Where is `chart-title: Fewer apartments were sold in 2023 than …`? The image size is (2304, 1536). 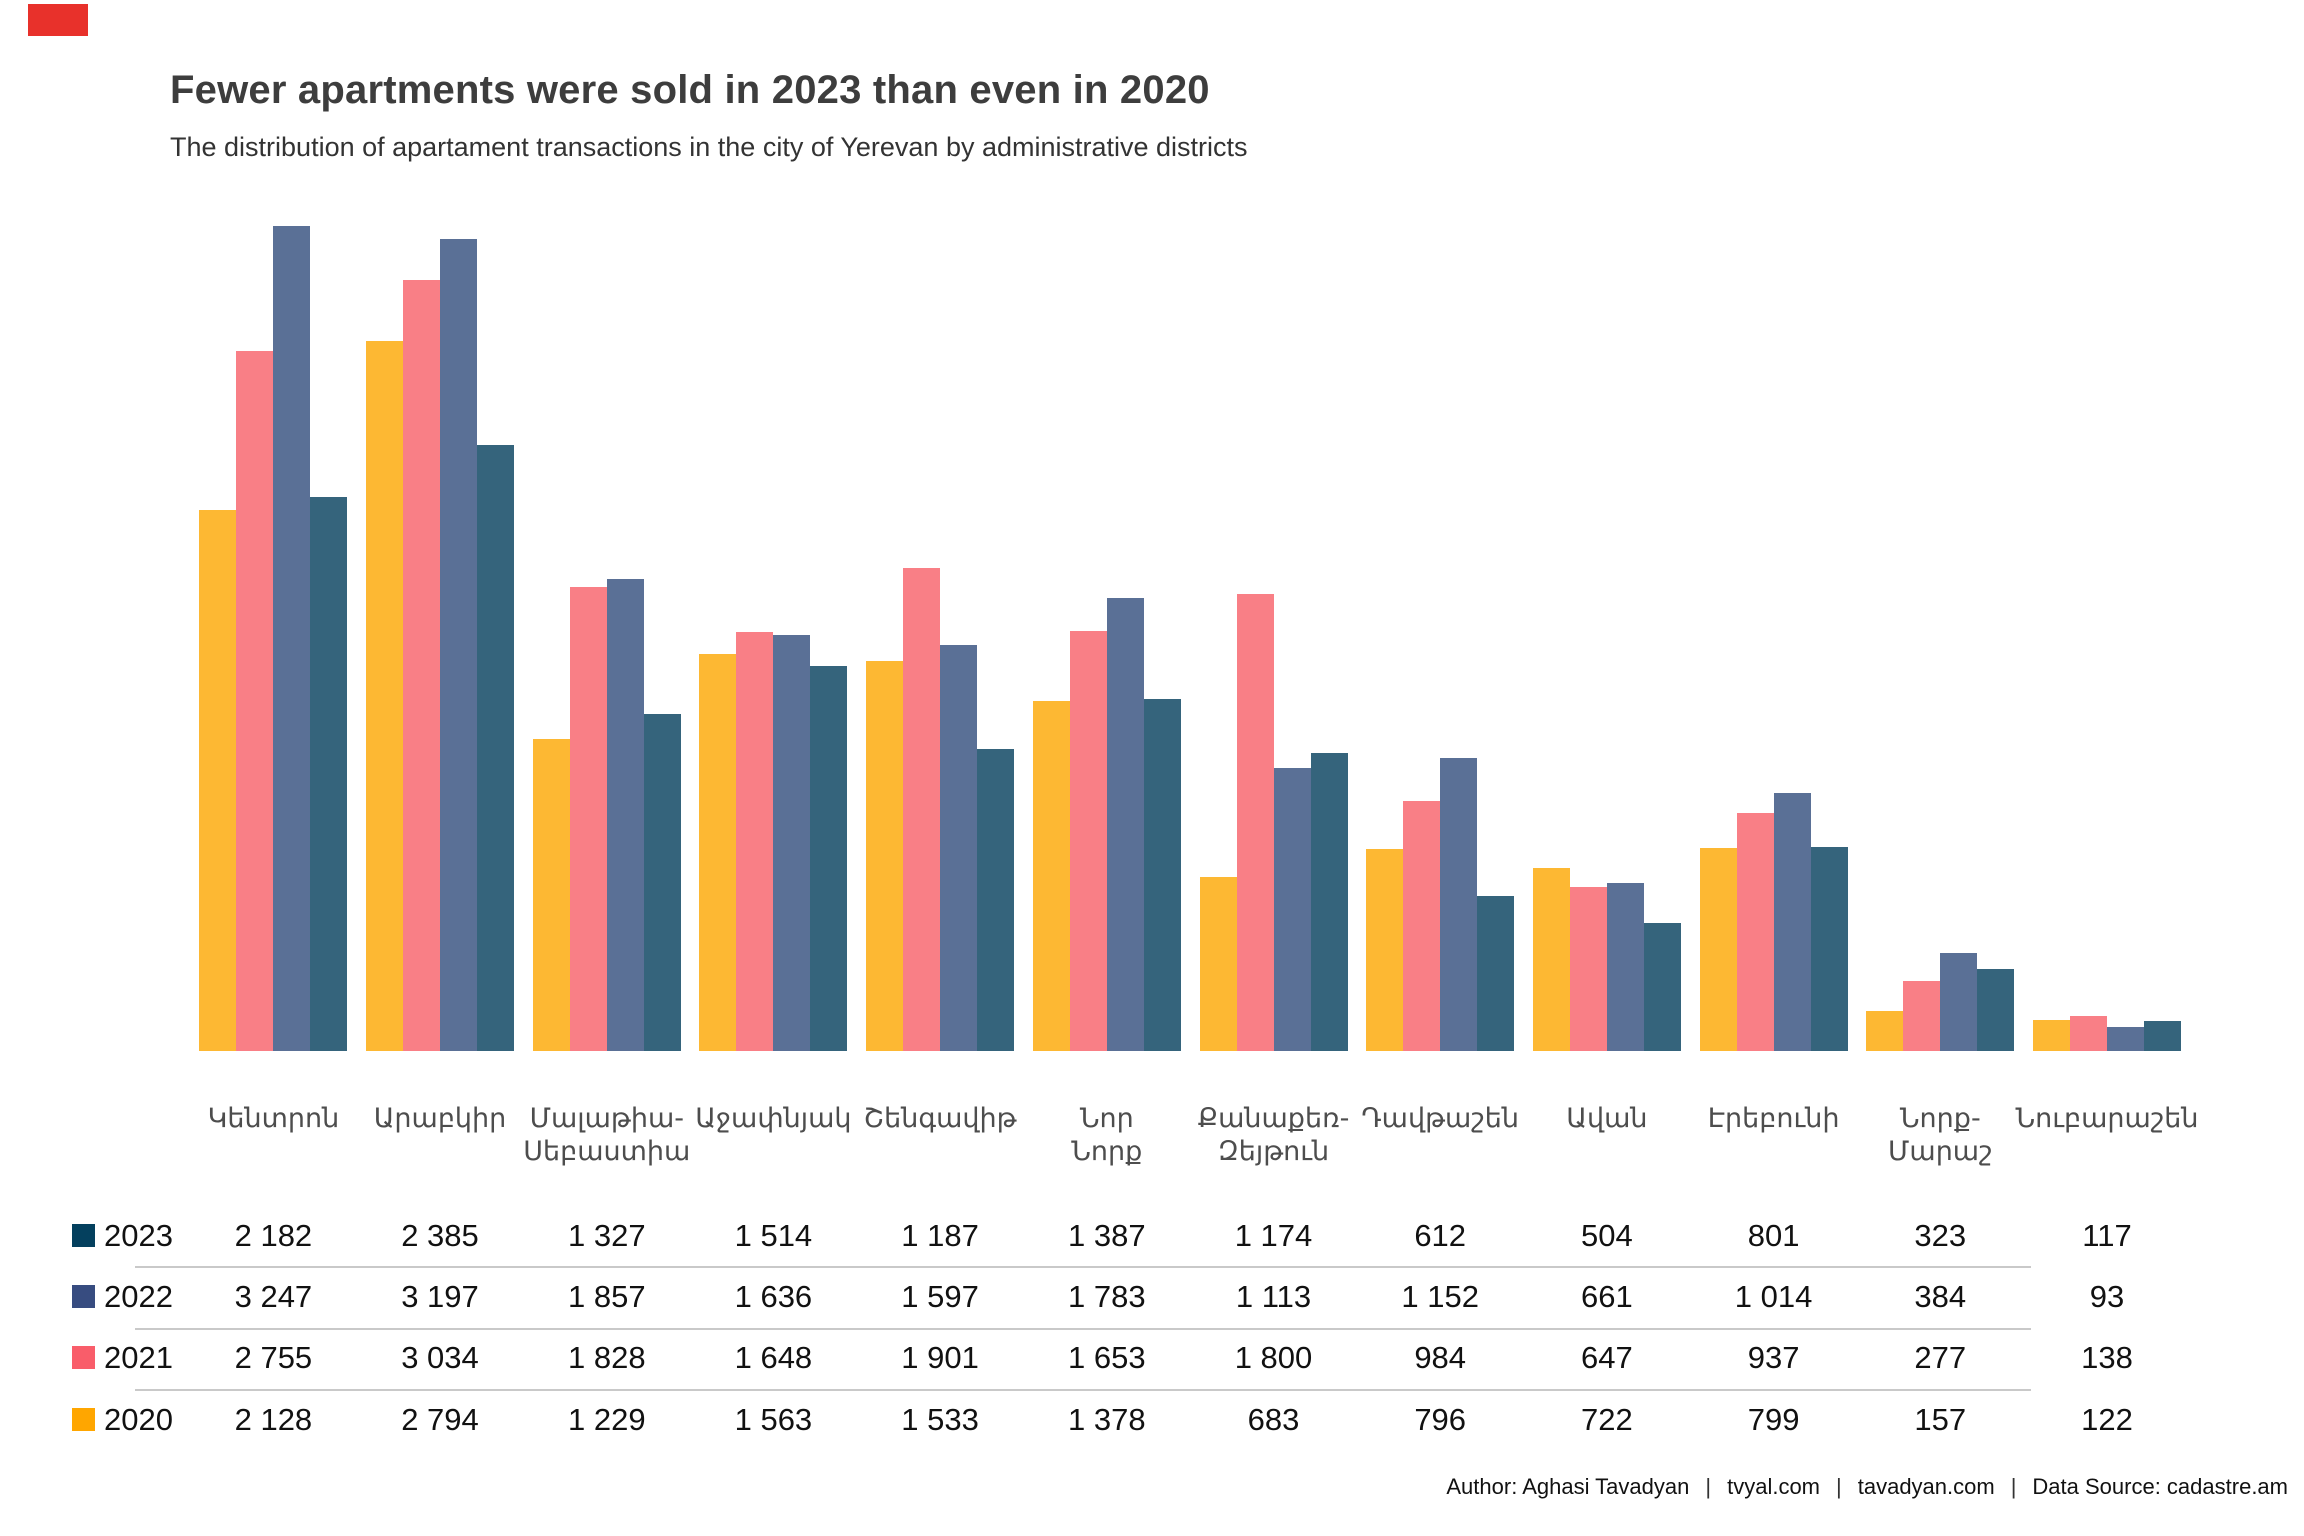
chart-title: Fewer apartments were sold in 2023 than … is located at coordinates (690, 90).